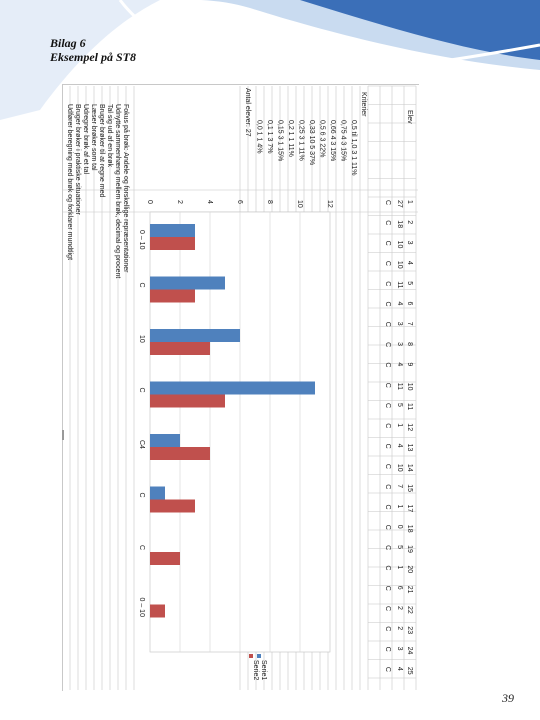 This screenshot has width=540, height=720. What do you see at coordinates (239, 202) in the screenshot?
I see `tick-label: 6` at bounding box center [239, 202].